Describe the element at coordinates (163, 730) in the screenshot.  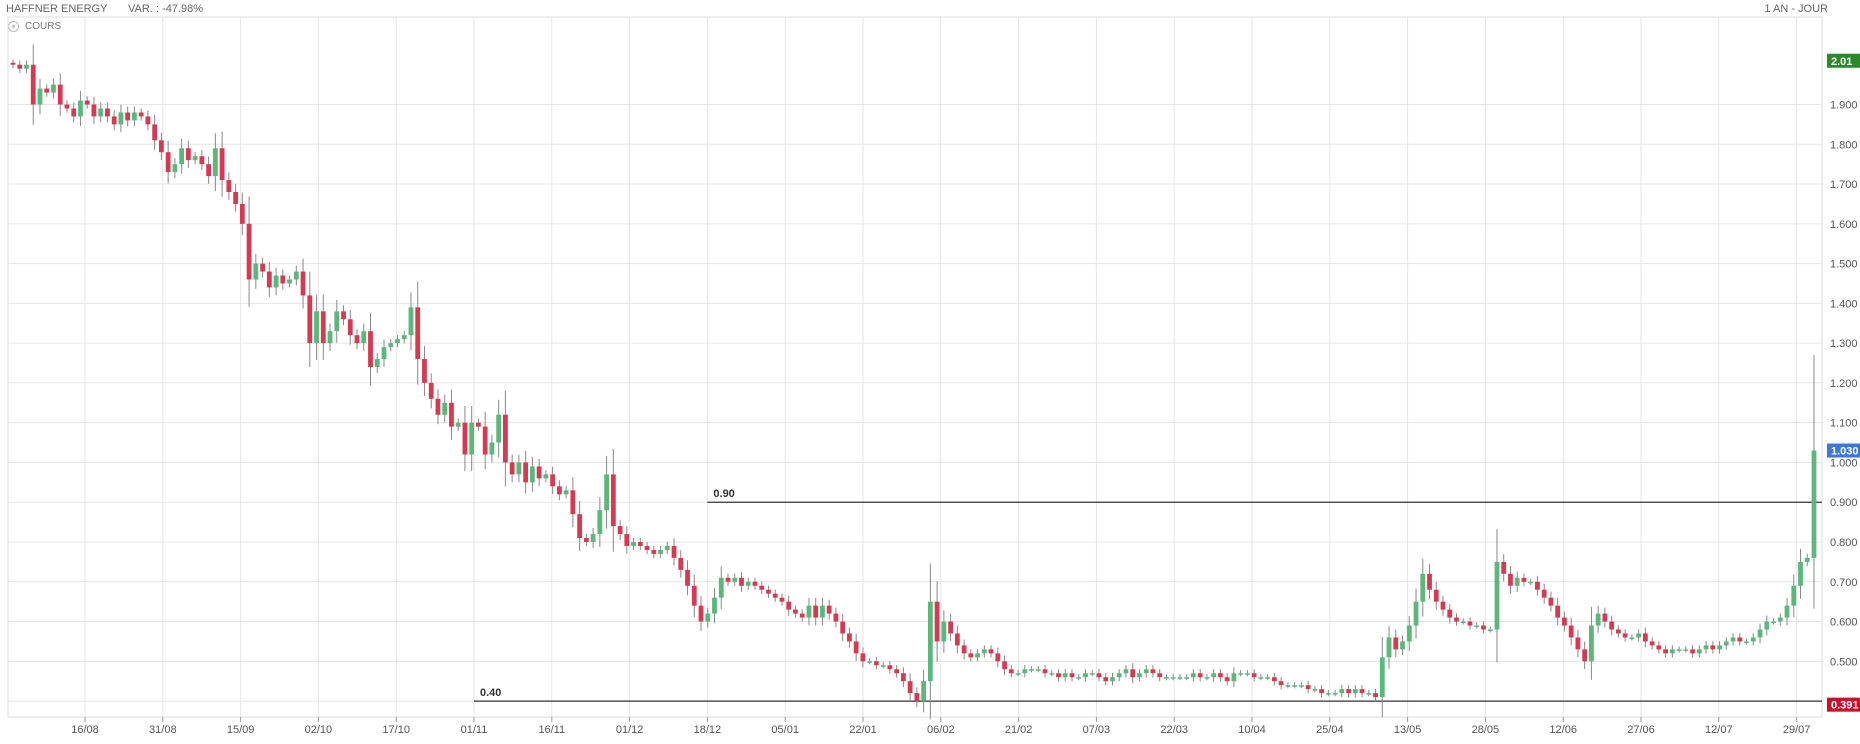
I see `x-tick-label: 31/08` at that location.